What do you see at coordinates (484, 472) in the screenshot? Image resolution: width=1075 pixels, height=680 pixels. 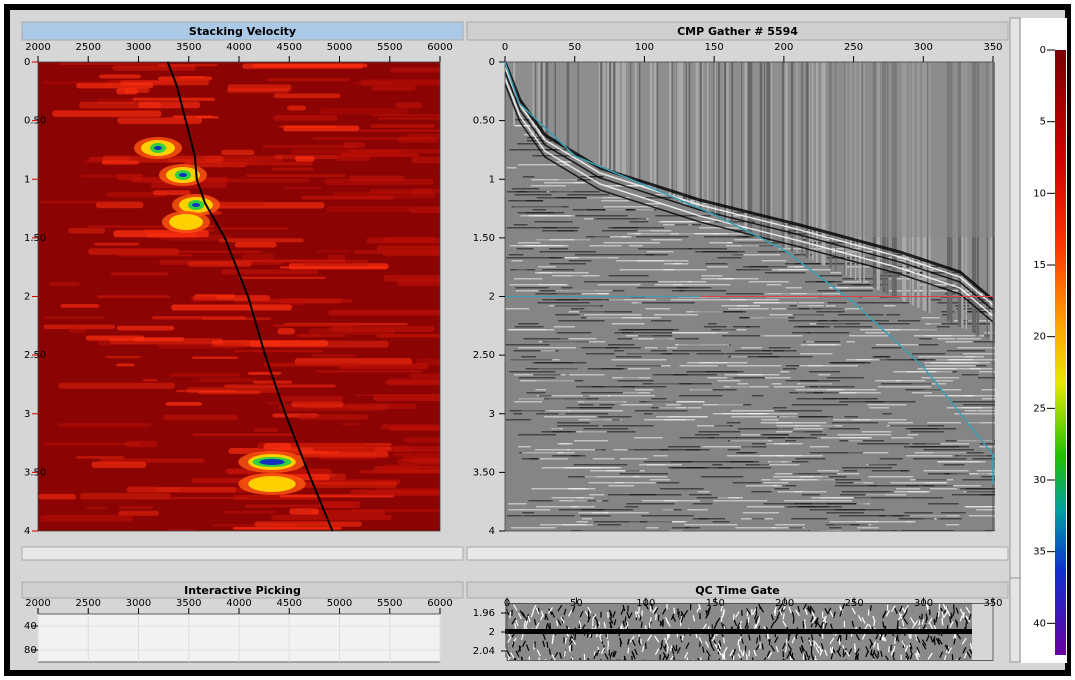 I see `y-tick-label: 3.50` at bounding box center [484, 472].